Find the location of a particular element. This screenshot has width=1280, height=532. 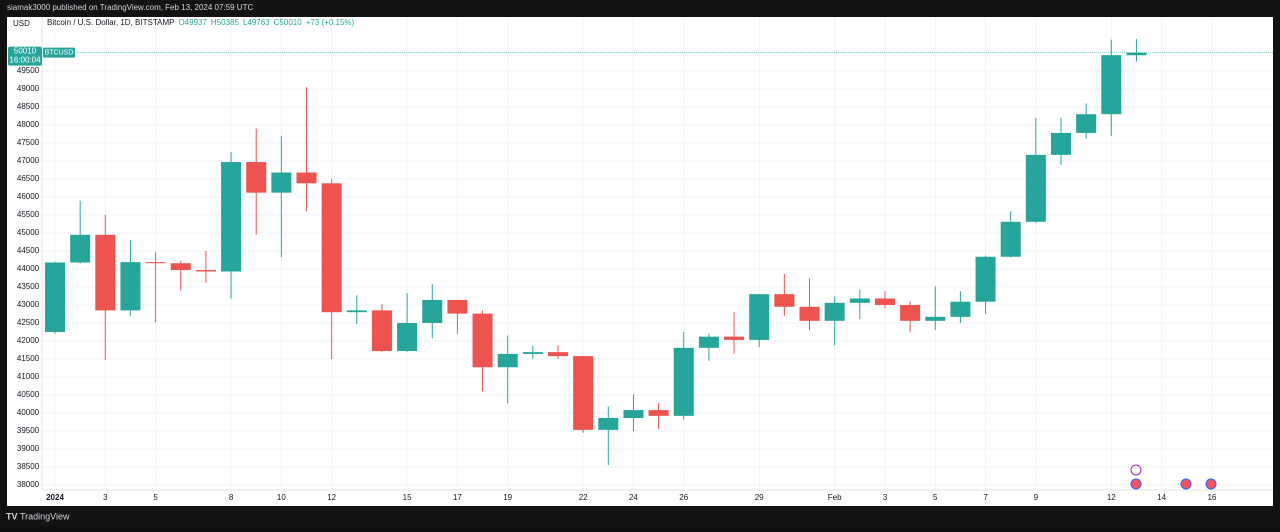

y-tick-label: 44500 is located at coordinates (28, 250).